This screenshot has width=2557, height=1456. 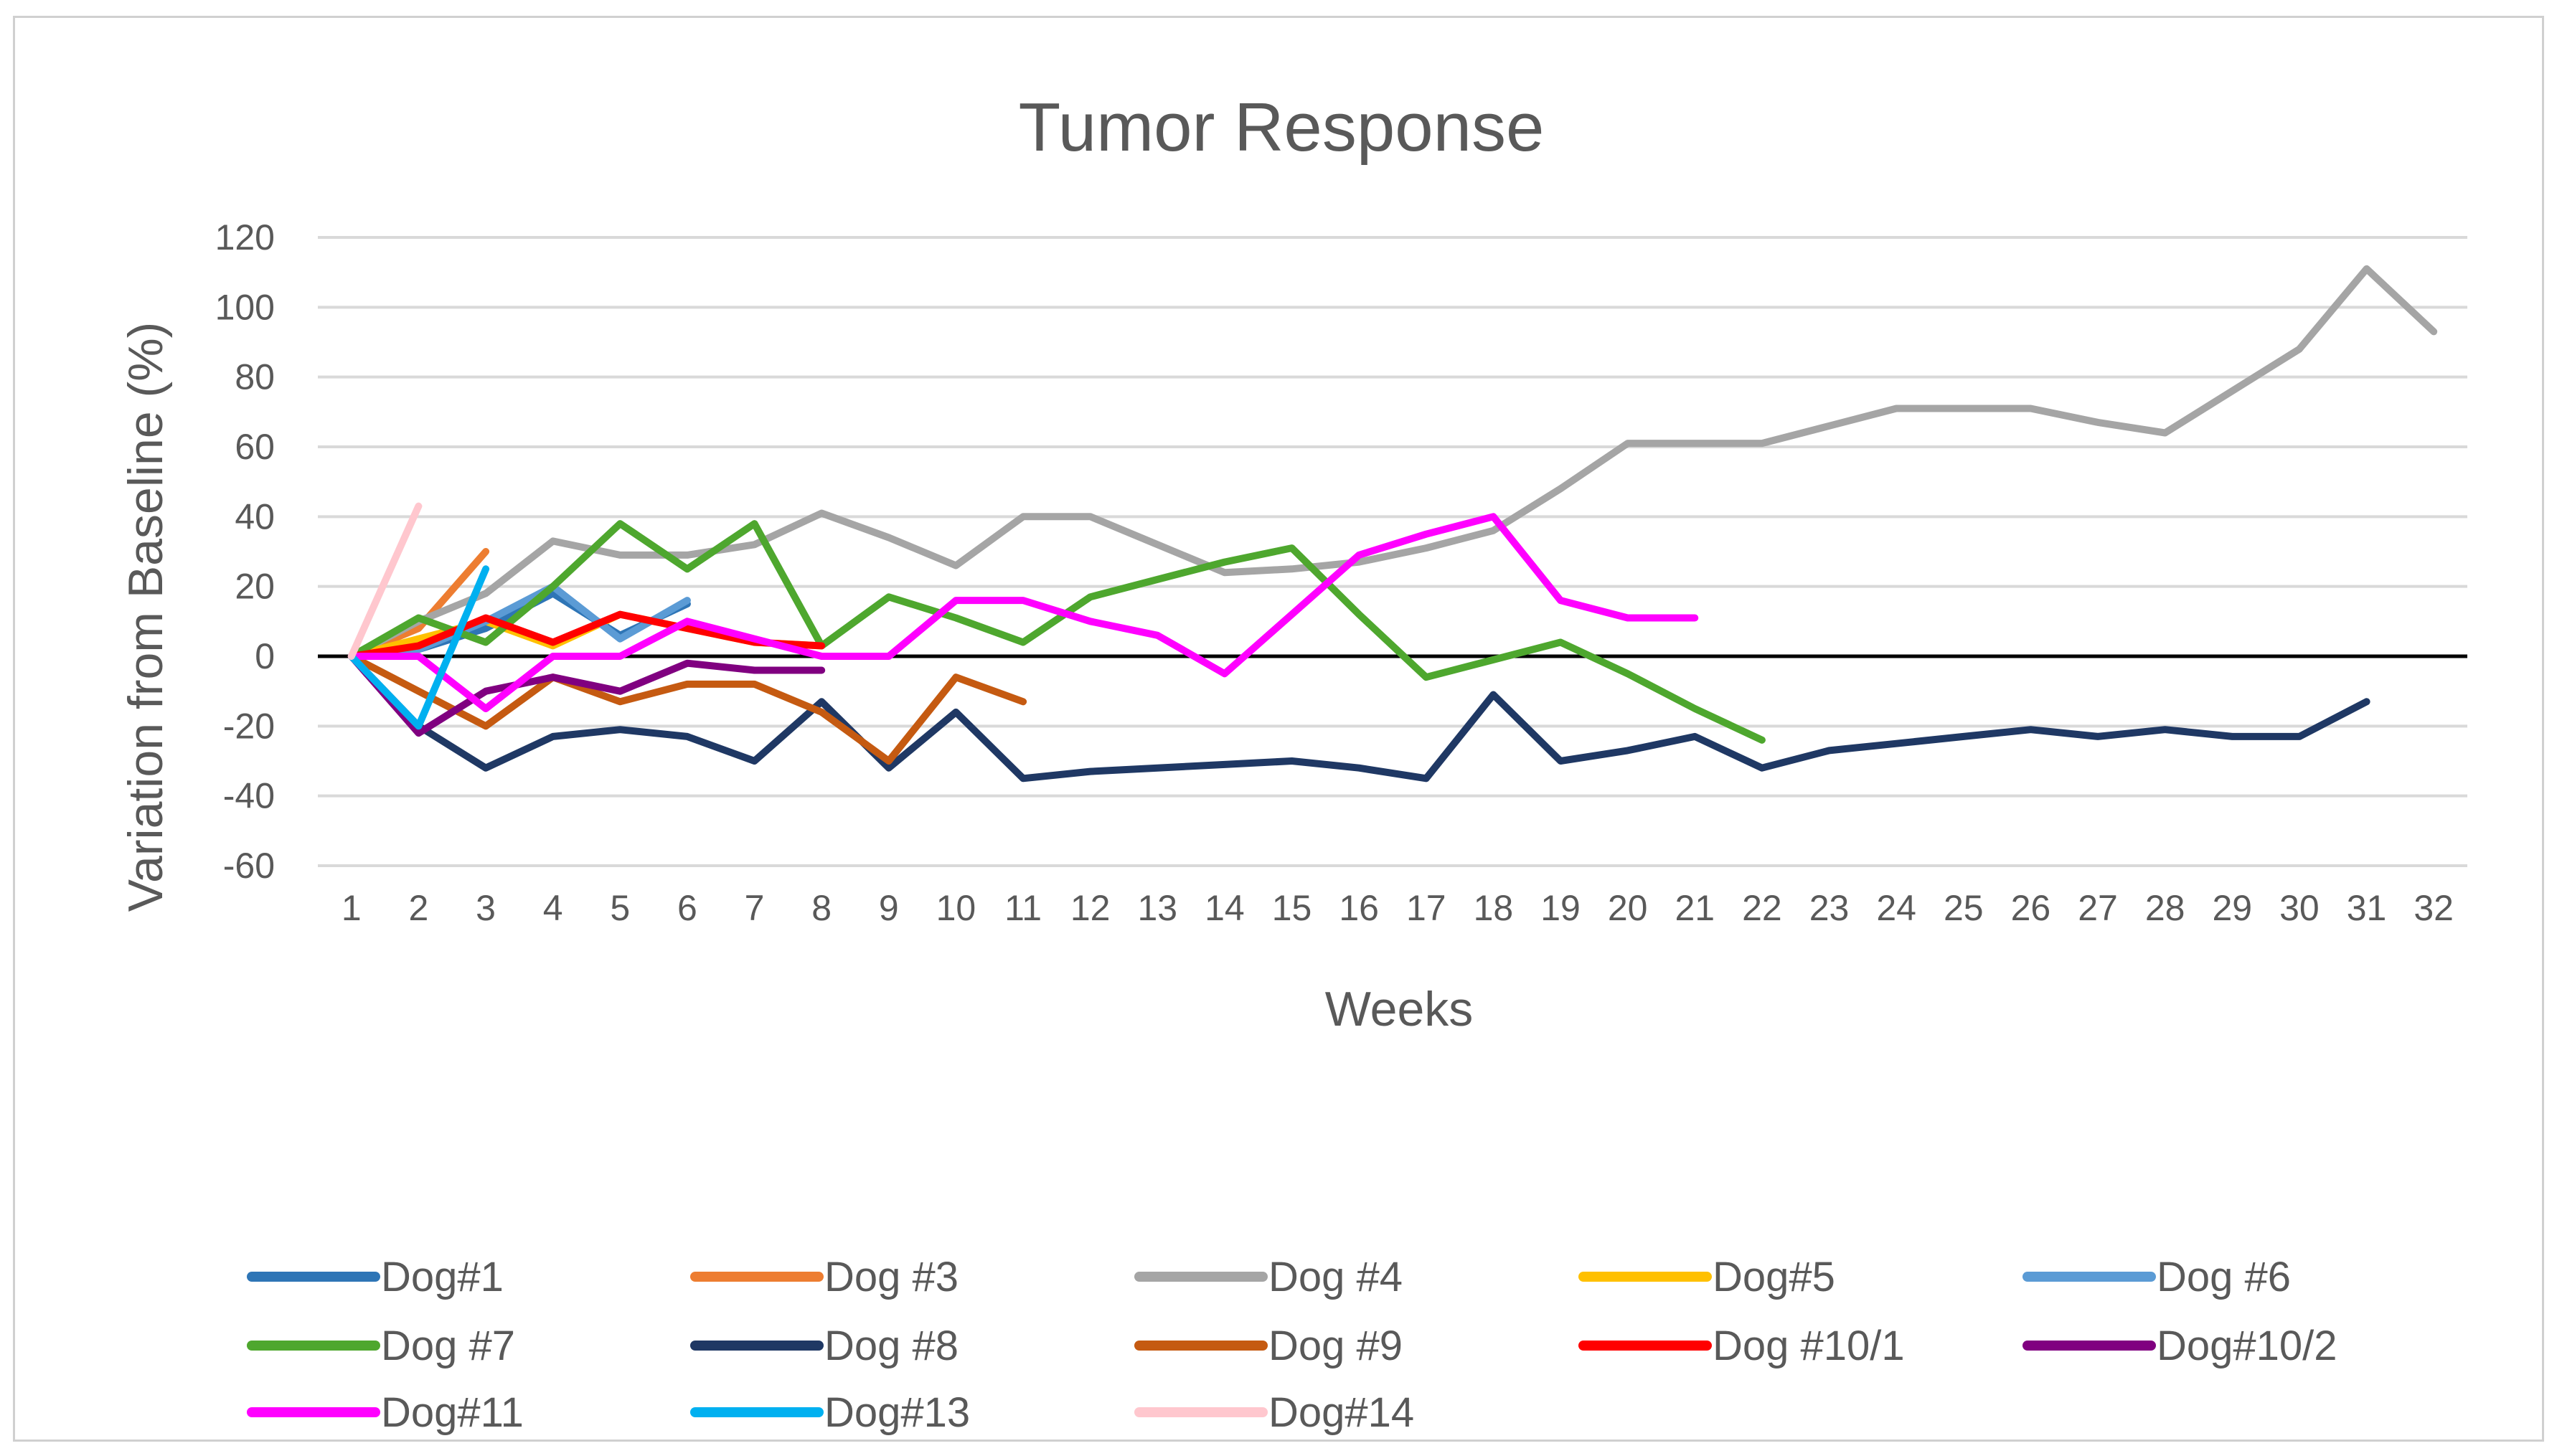 I want to click on x-tick-label: 29, so click(x=2233, y=908).